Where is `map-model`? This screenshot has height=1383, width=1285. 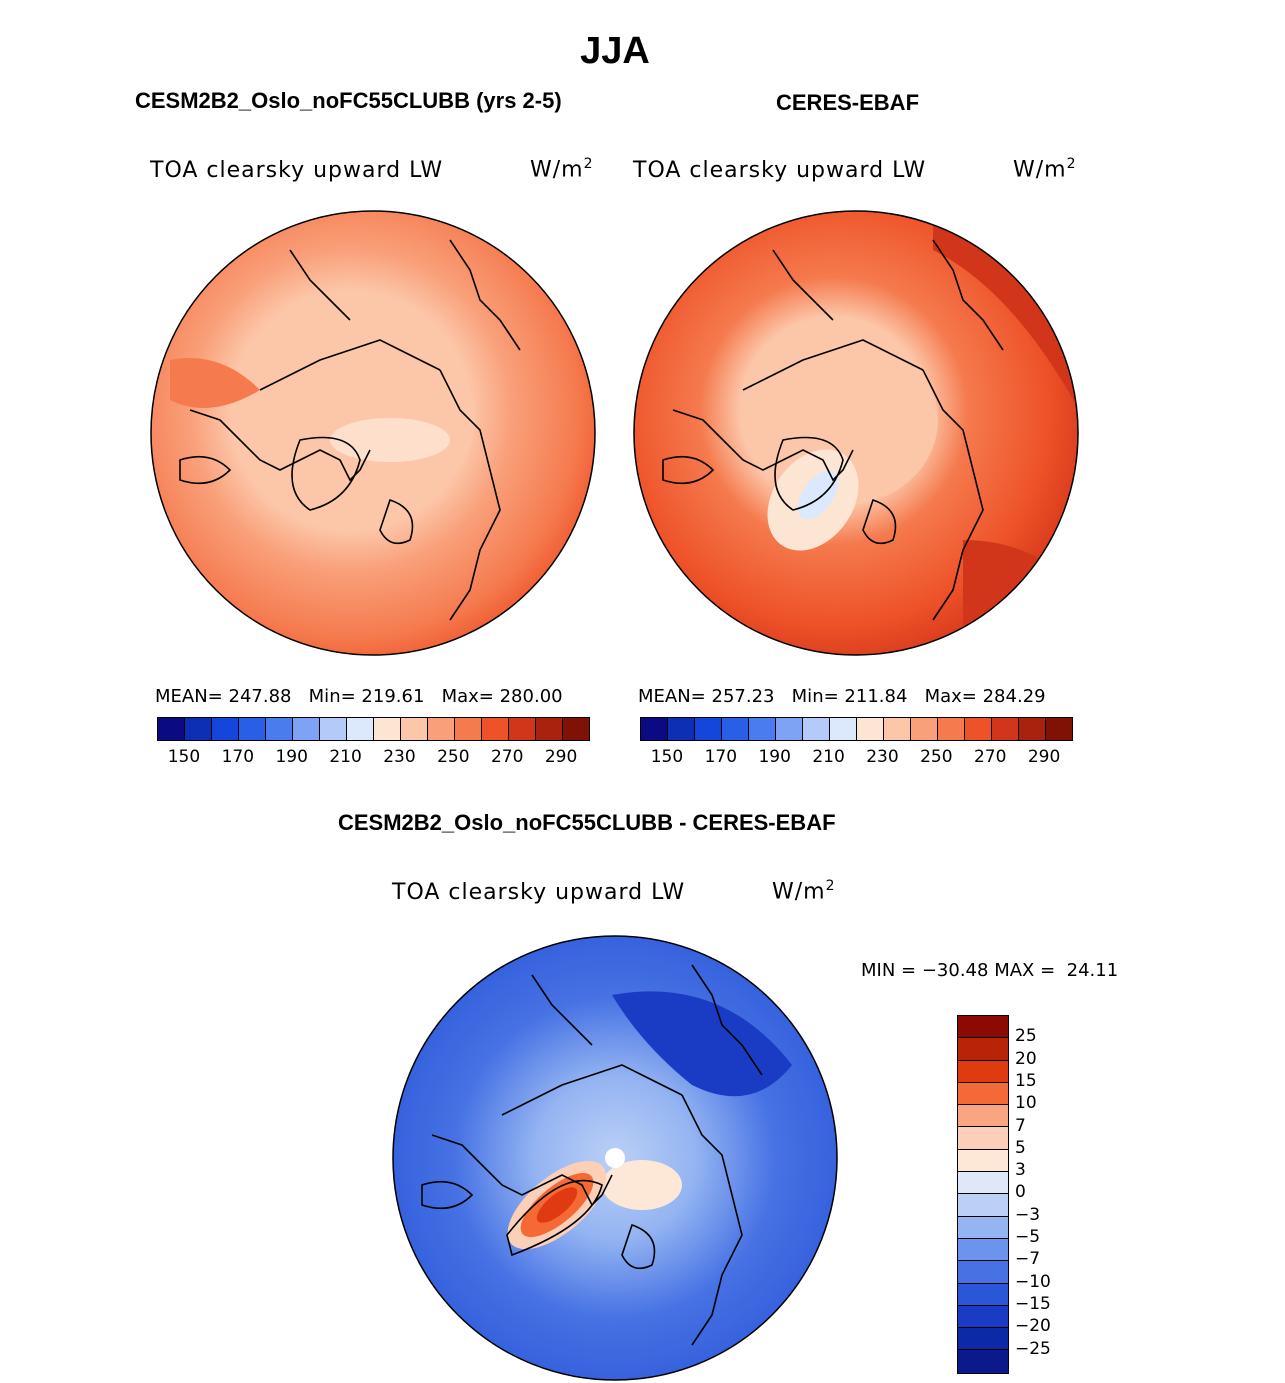 map-model is located at coordinates (373, 433).